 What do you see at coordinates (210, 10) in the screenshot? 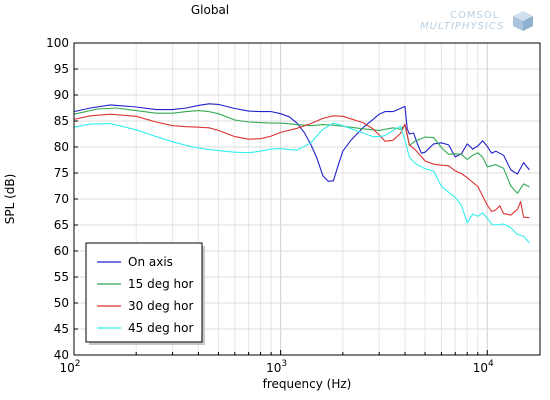
I see `chart-title: Global` at bounding box center [210, 10].